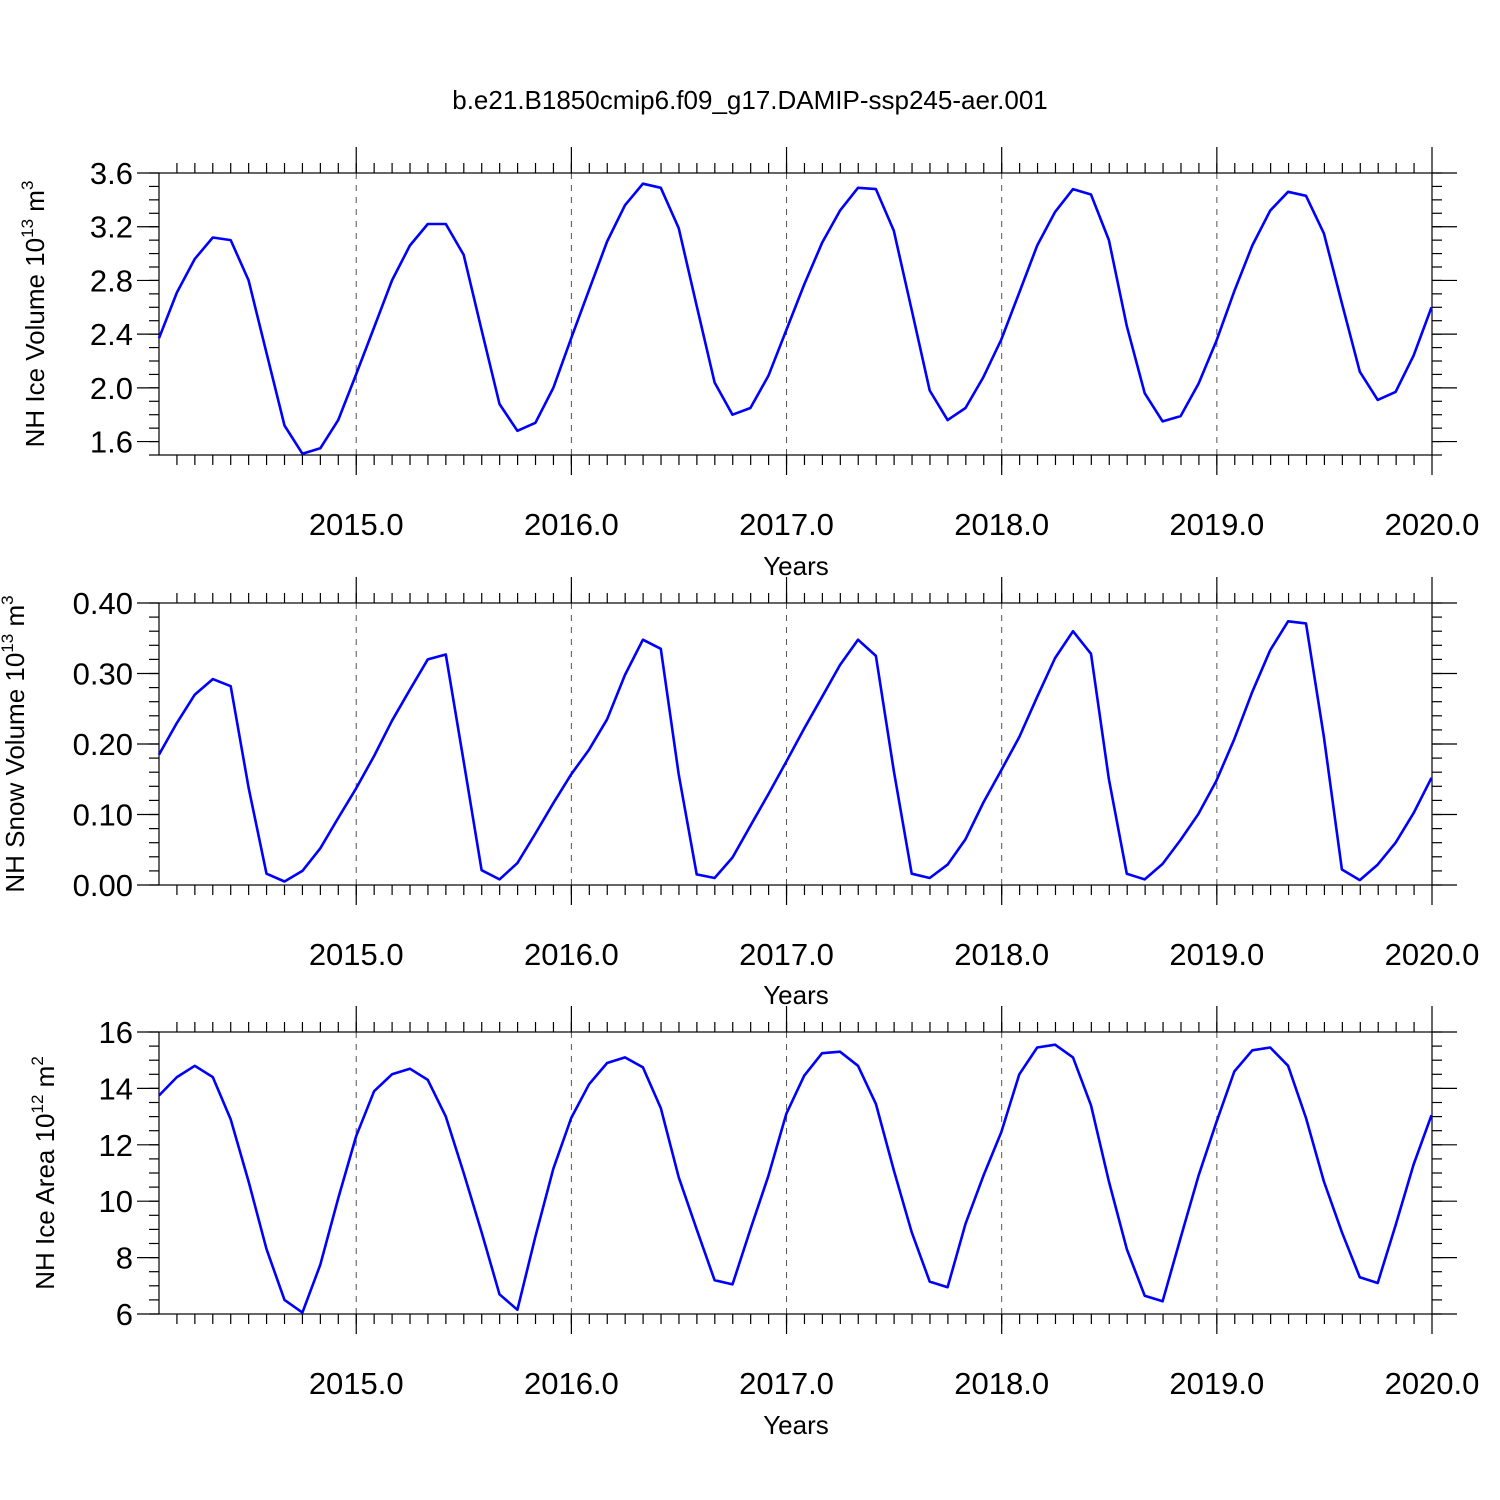 This screenshot has width=1500, height=1500. Describe the element at coordinates (103, 885) in the screenshot. I see `y-tick-label: 0.00` at that location.